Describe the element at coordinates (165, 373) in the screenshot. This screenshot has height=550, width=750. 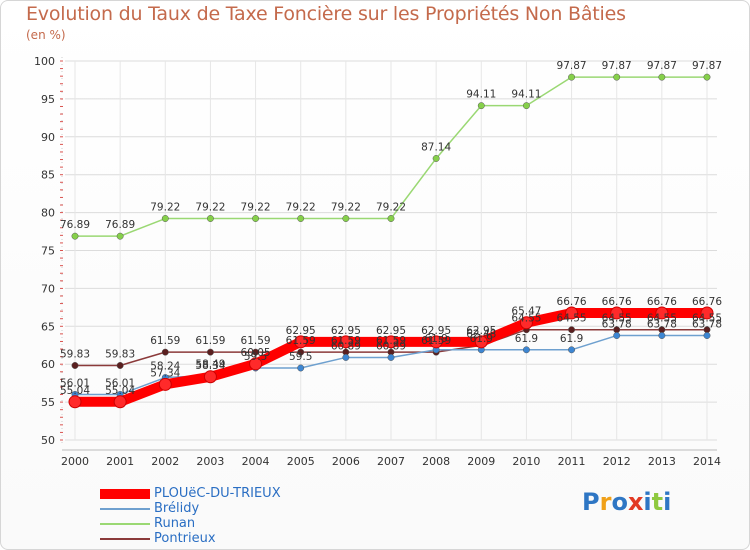
I see `data-label: 57.34` at that location.